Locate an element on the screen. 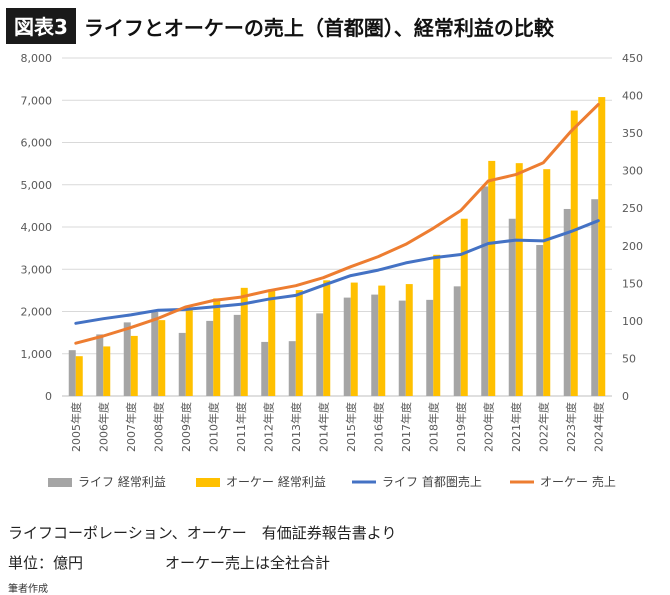  left-tick-label: 1,000 is located at coordinates (37, 354).